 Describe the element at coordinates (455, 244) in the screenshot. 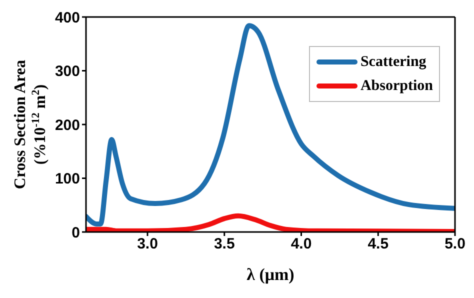

I see `x-tick-label: 5.0` at that location.